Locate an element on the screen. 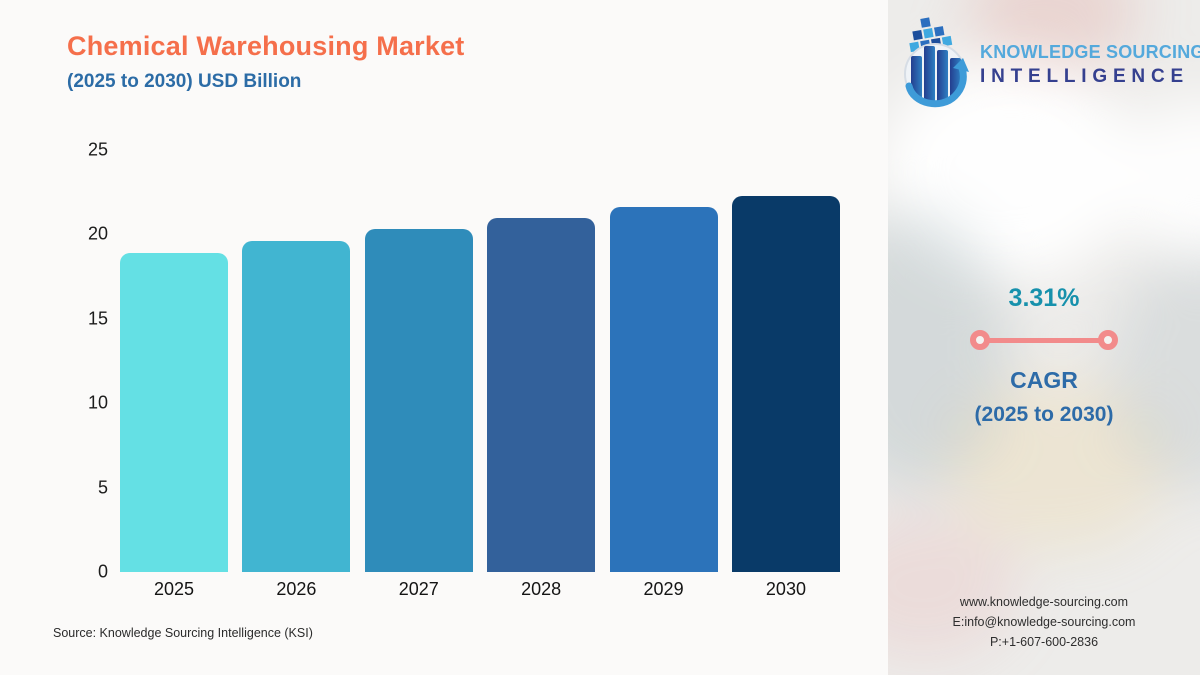  logo-line2: INTELLIGENCE is located at coordinates (1084, 76).